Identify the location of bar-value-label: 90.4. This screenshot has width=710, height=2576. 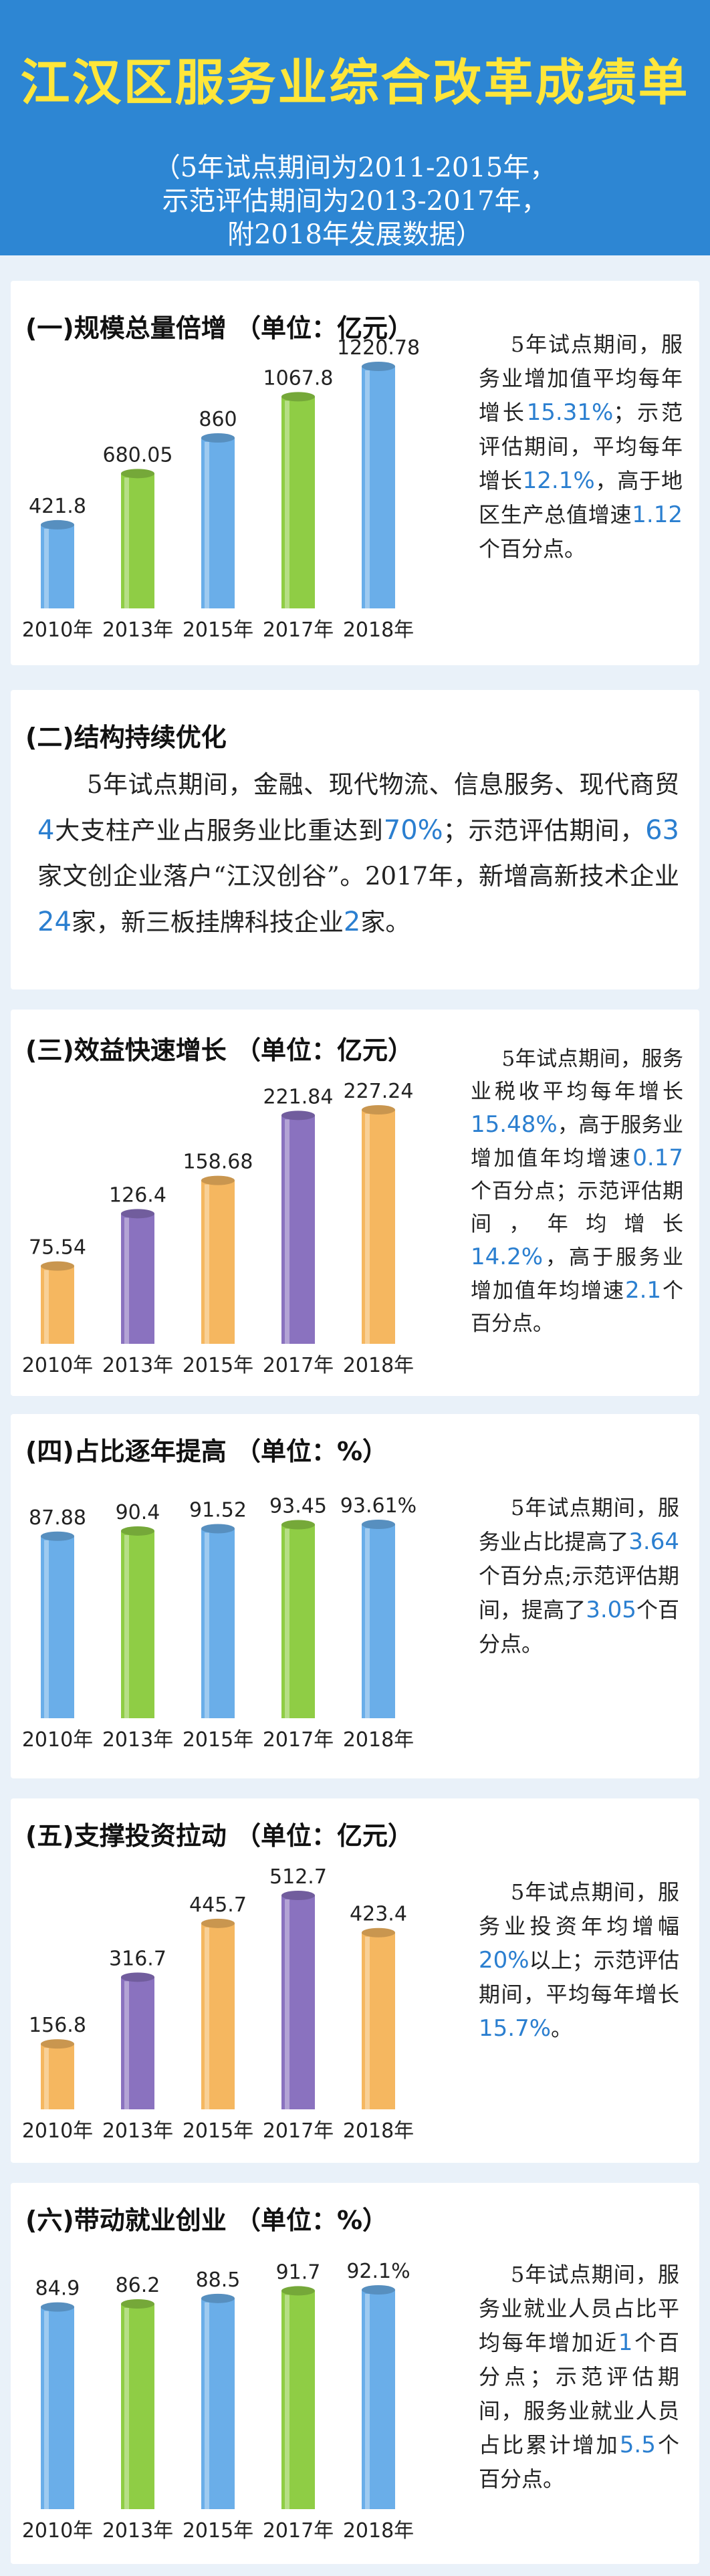
(138, 1512).